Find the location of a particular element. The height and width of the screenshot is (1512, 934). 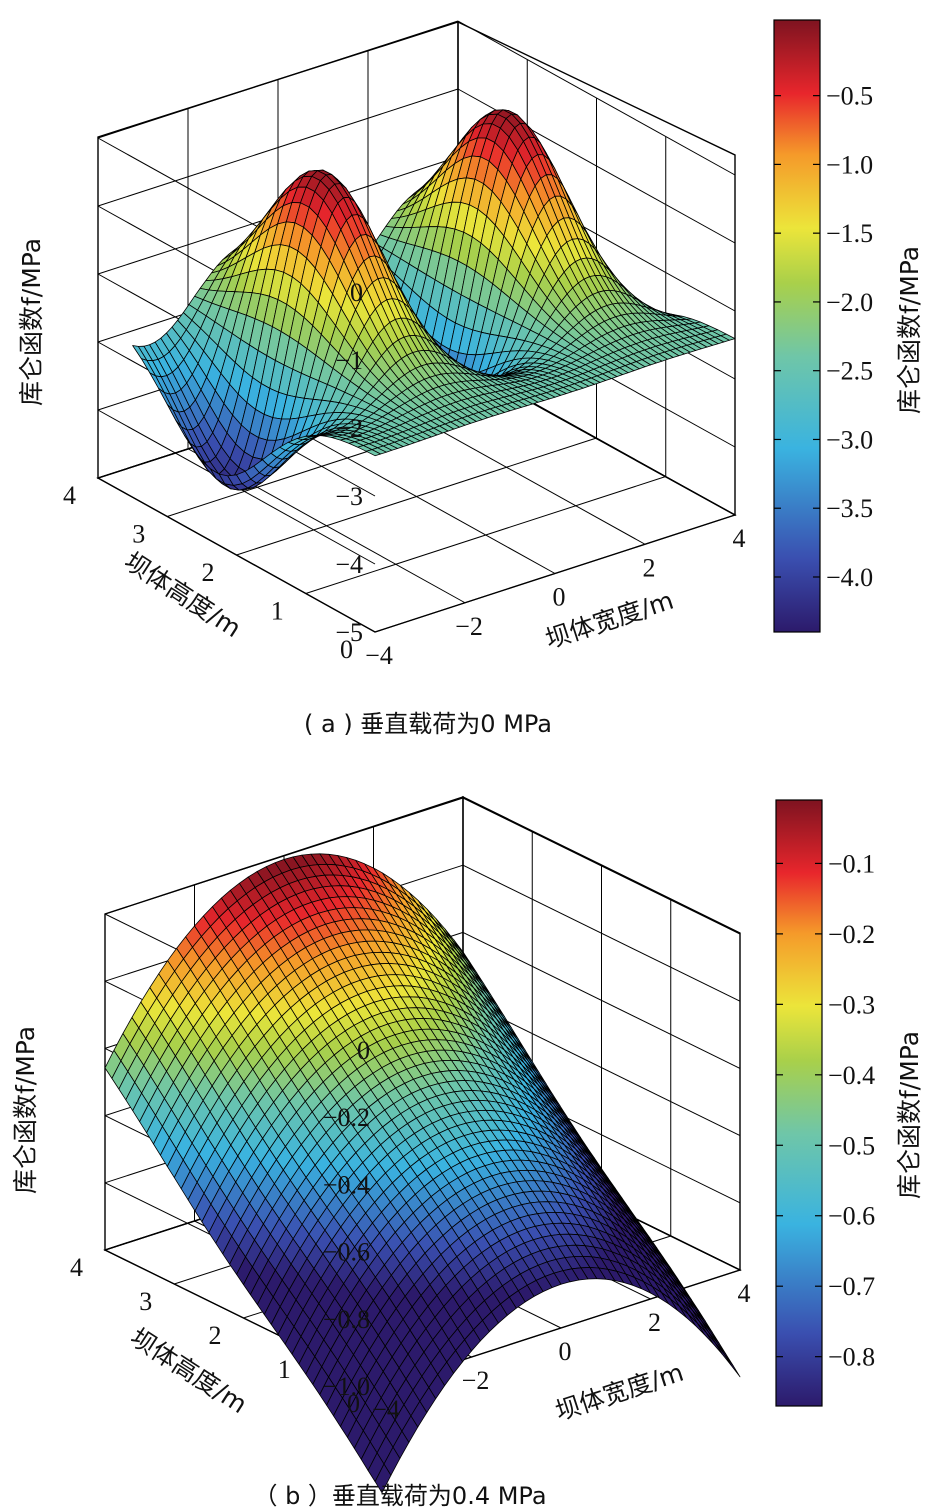

z-tick-label: −4 is located at coordinates (349, 564).